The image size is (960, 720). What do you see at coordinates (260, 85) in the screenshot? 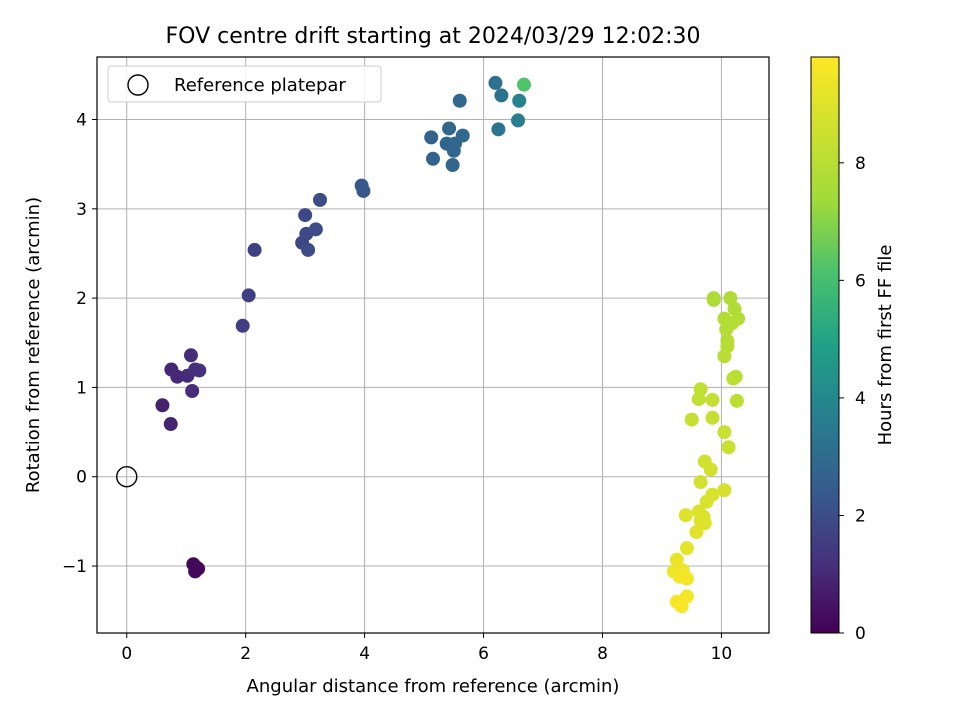
I see `legend-label: Reference platepar` at bounding box center [260, 85].